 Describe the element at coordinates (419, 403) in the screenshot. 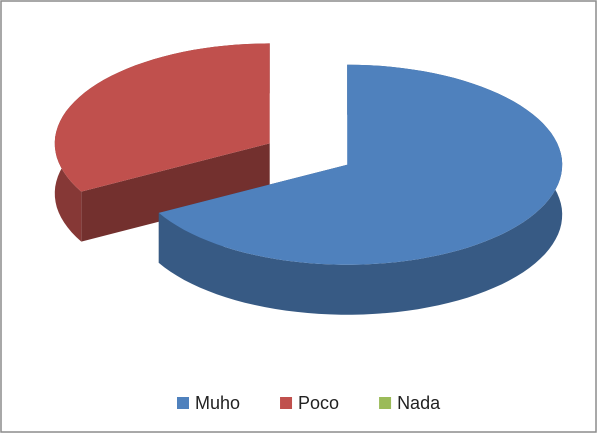

I see `legend-label: Nada` at that location.